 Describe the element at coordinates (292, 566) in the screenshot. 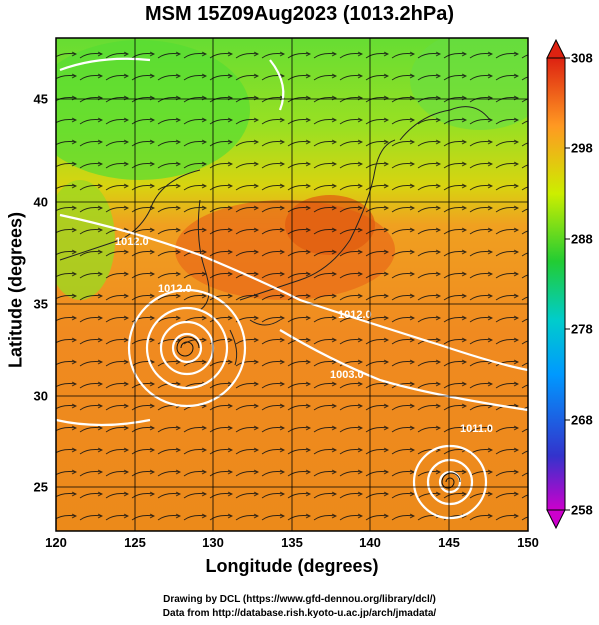

I see `x-axis-label: Longitude (degrees)` at that location.